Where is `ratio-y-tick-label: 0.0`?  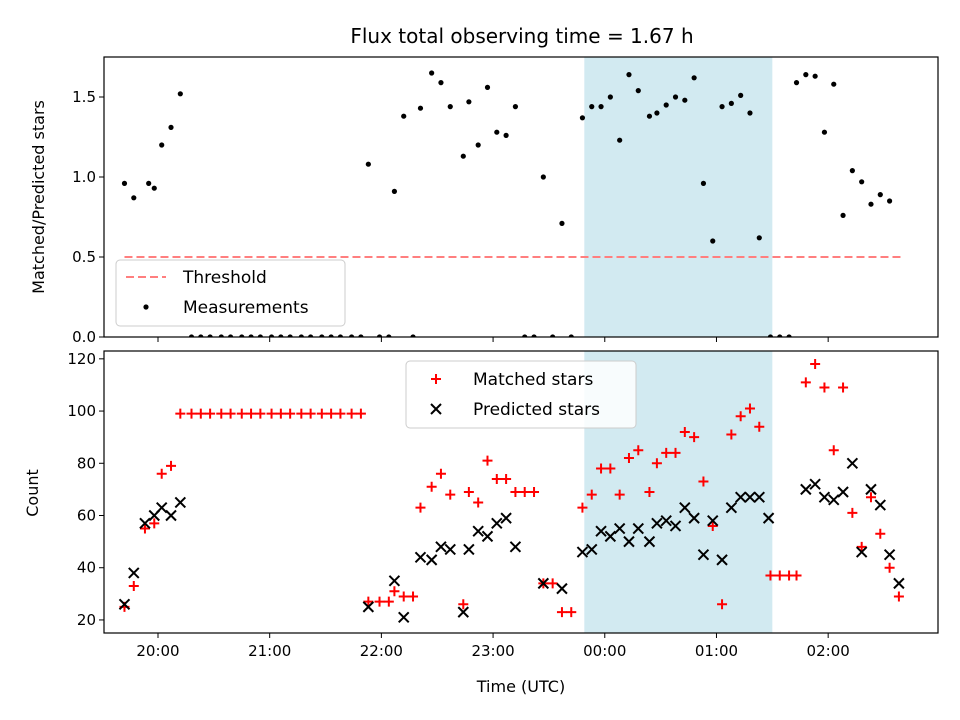
ratio-y-tick-label: 0.0 is located at coordinates (84, 337).